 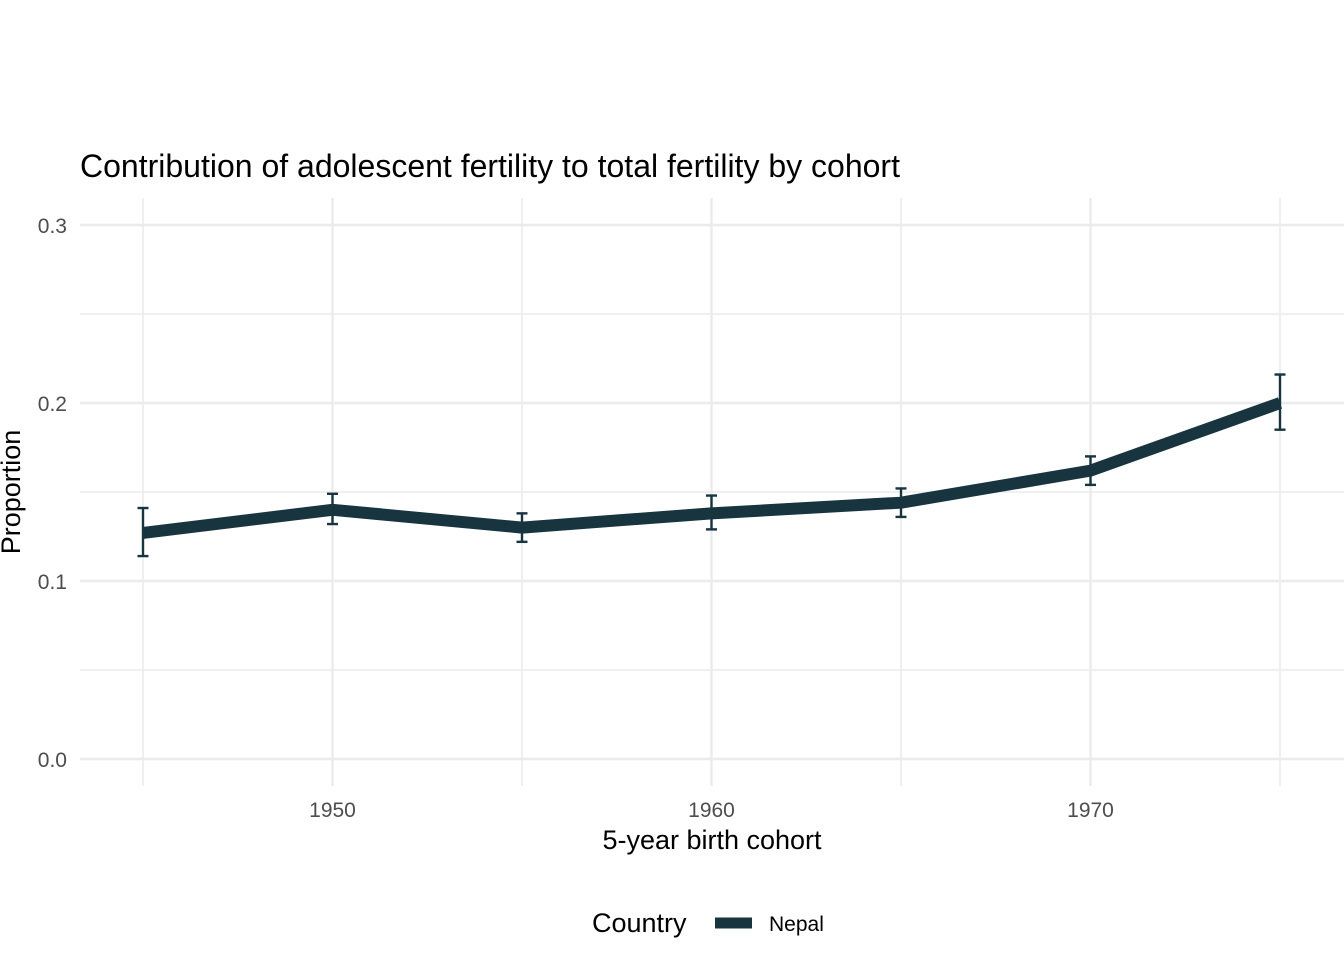 What do you see at coordinates (796, 924) in the screenshot?
I see `legend-label-nepal: Nepal` at bounding box center [796, 924].